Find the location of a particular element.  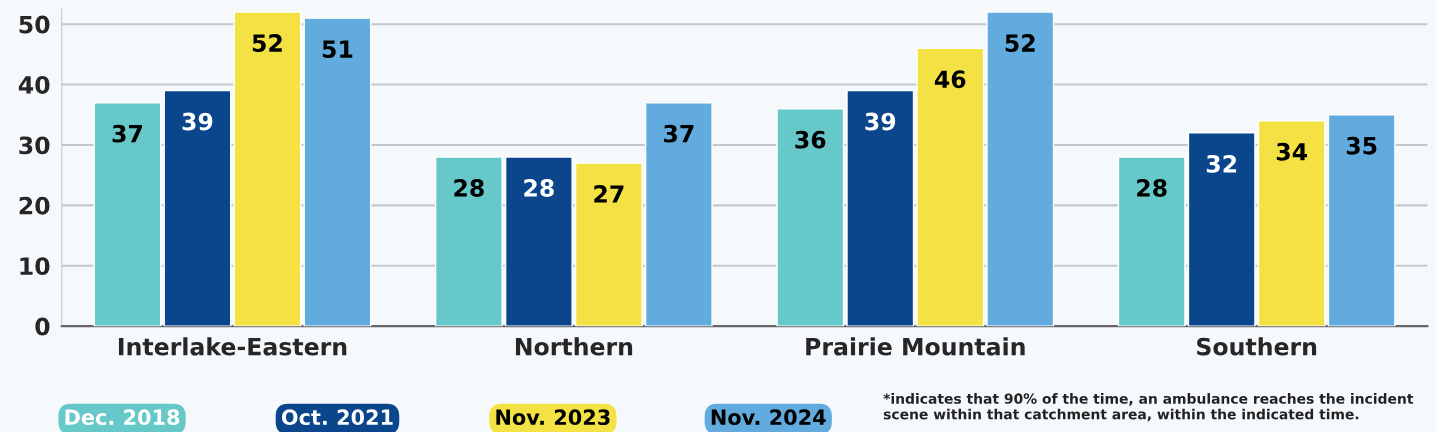

data-label: 35 is located at coordinates (1361, 145).